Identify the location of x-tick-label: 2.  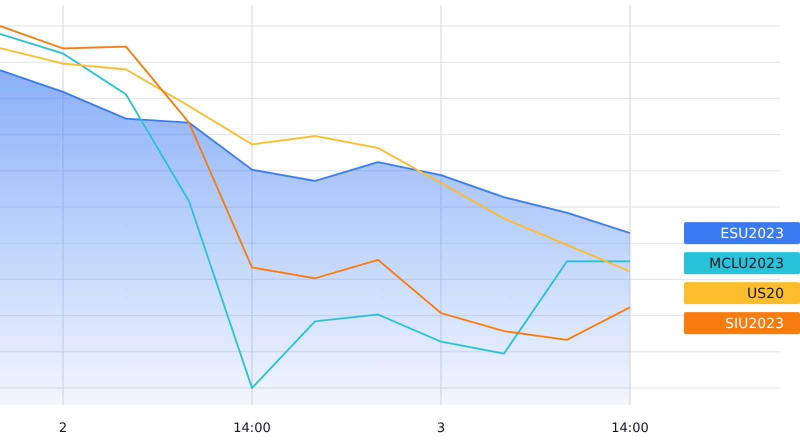
(63, 428).